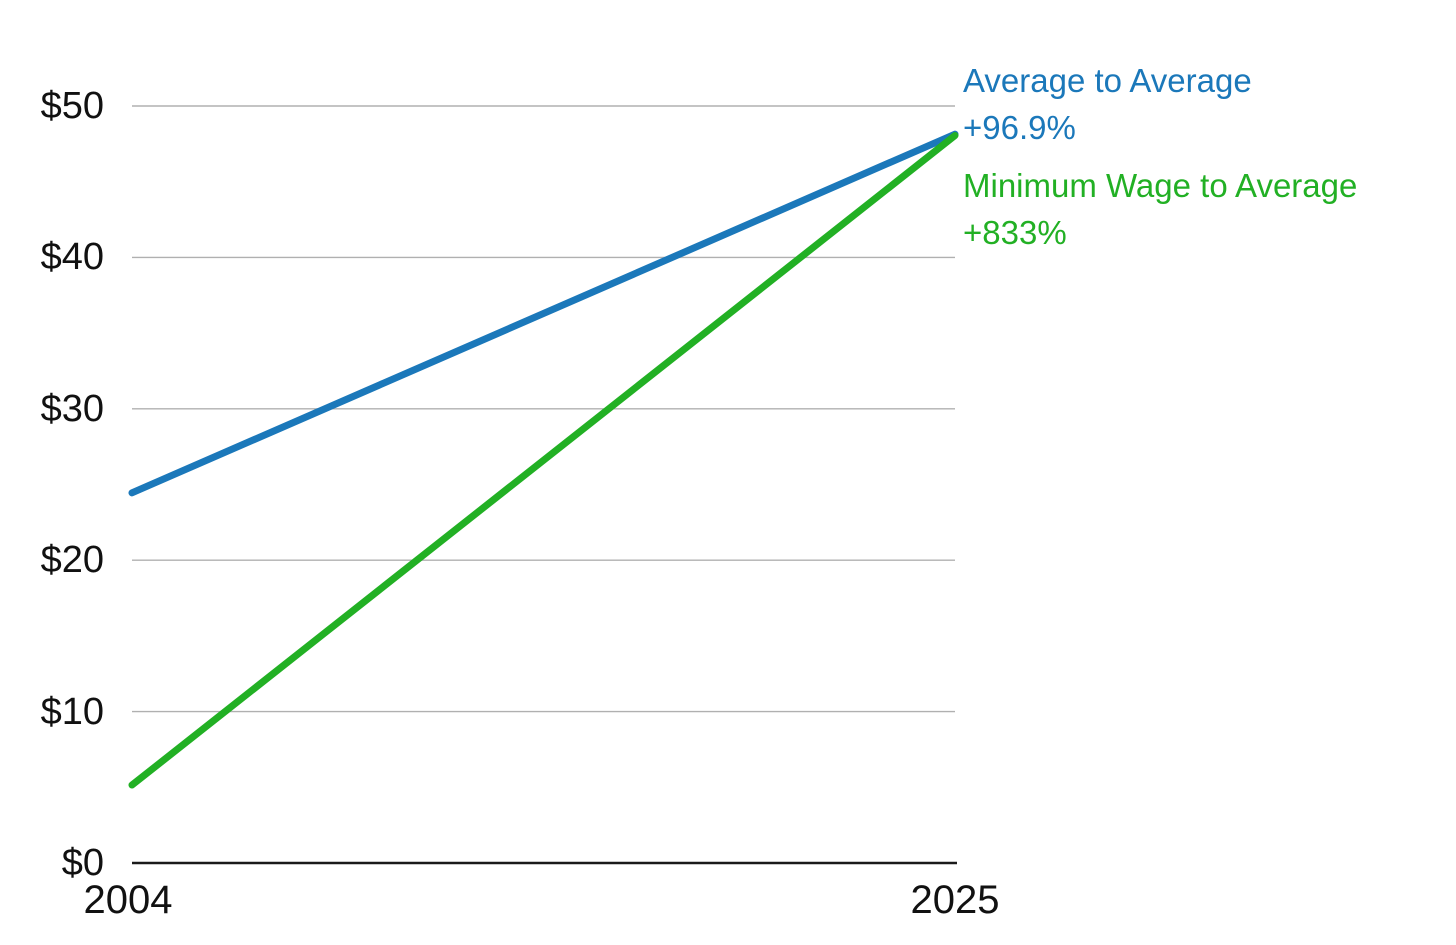 This screenshot has width=1456, height=945. What do you see at coordinates (72, 560) in the screenshot?
I see `y-tick-label--20: $20` at bounding box center [72, 560].